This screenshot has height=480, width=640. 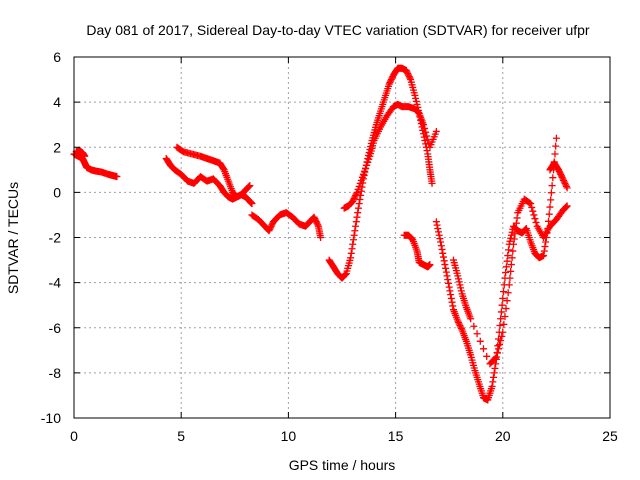 I want to click on x-axis-title: GPS time / hours, so click(x=342, y=465).